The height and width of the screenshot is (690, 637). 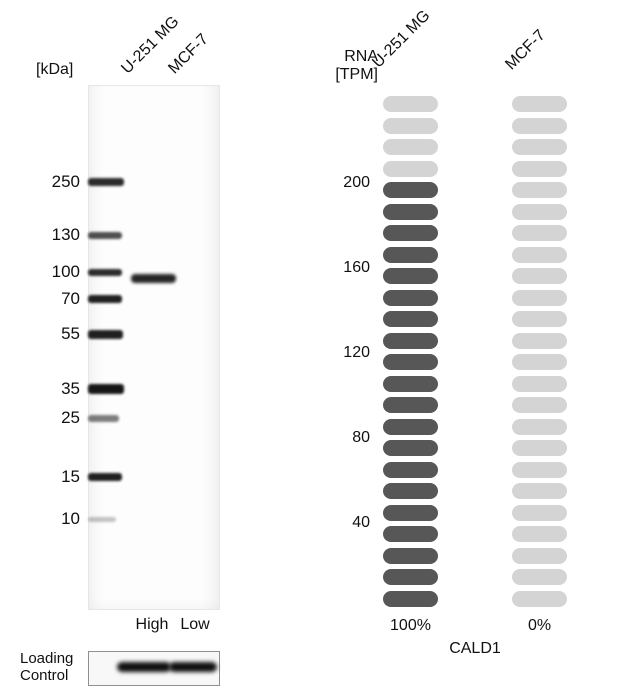 I want to click on kda-label-70: 70, so click(x=70, y=298).